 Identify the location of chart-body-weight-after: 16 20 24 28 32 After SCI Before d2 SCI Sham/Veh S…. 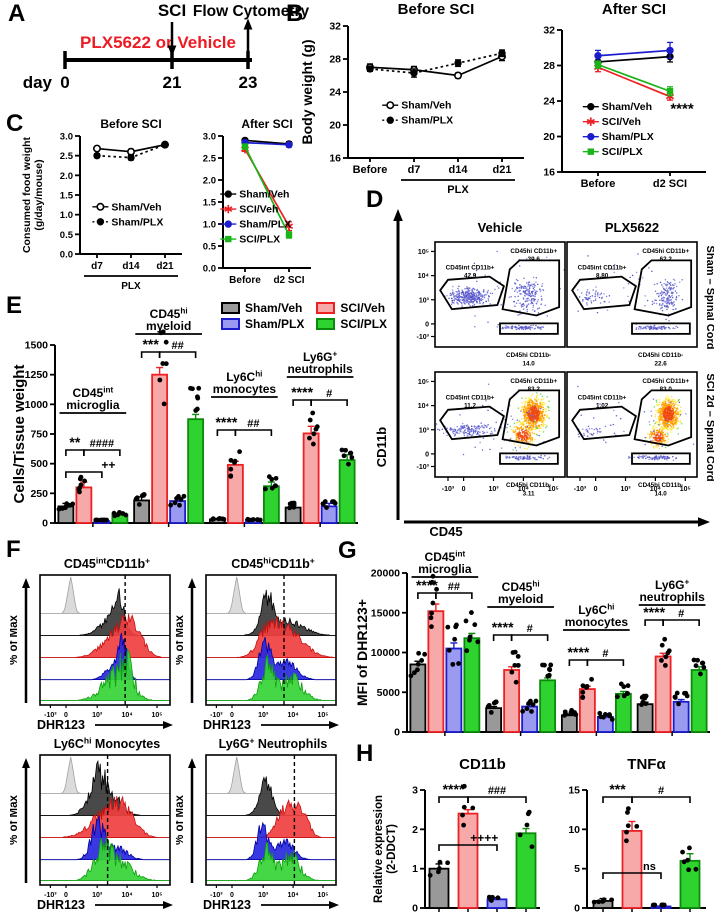
(624, 96).